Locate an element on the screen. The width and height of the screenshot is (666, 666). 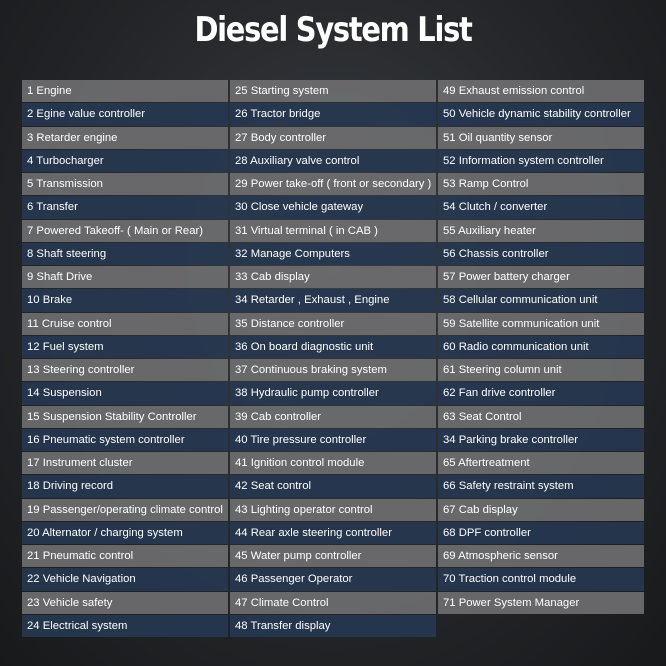
system-cell: 9 Shaft Drive is located at coordinates (125, 277).